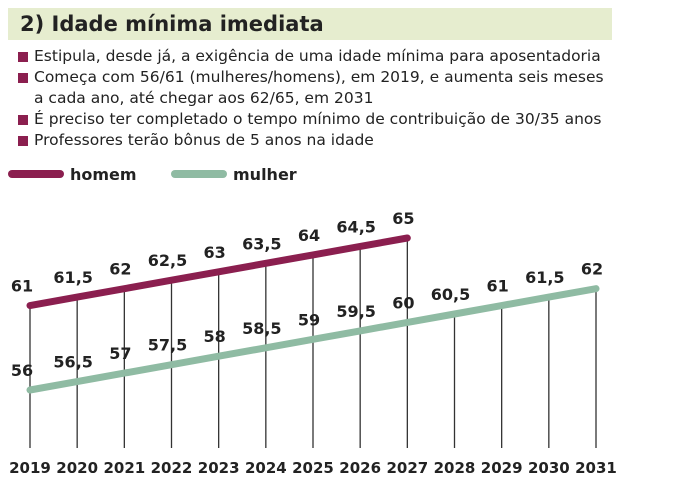  Describe the element at coordinates (218, 272) in the screenshot. I see `line` at that location.